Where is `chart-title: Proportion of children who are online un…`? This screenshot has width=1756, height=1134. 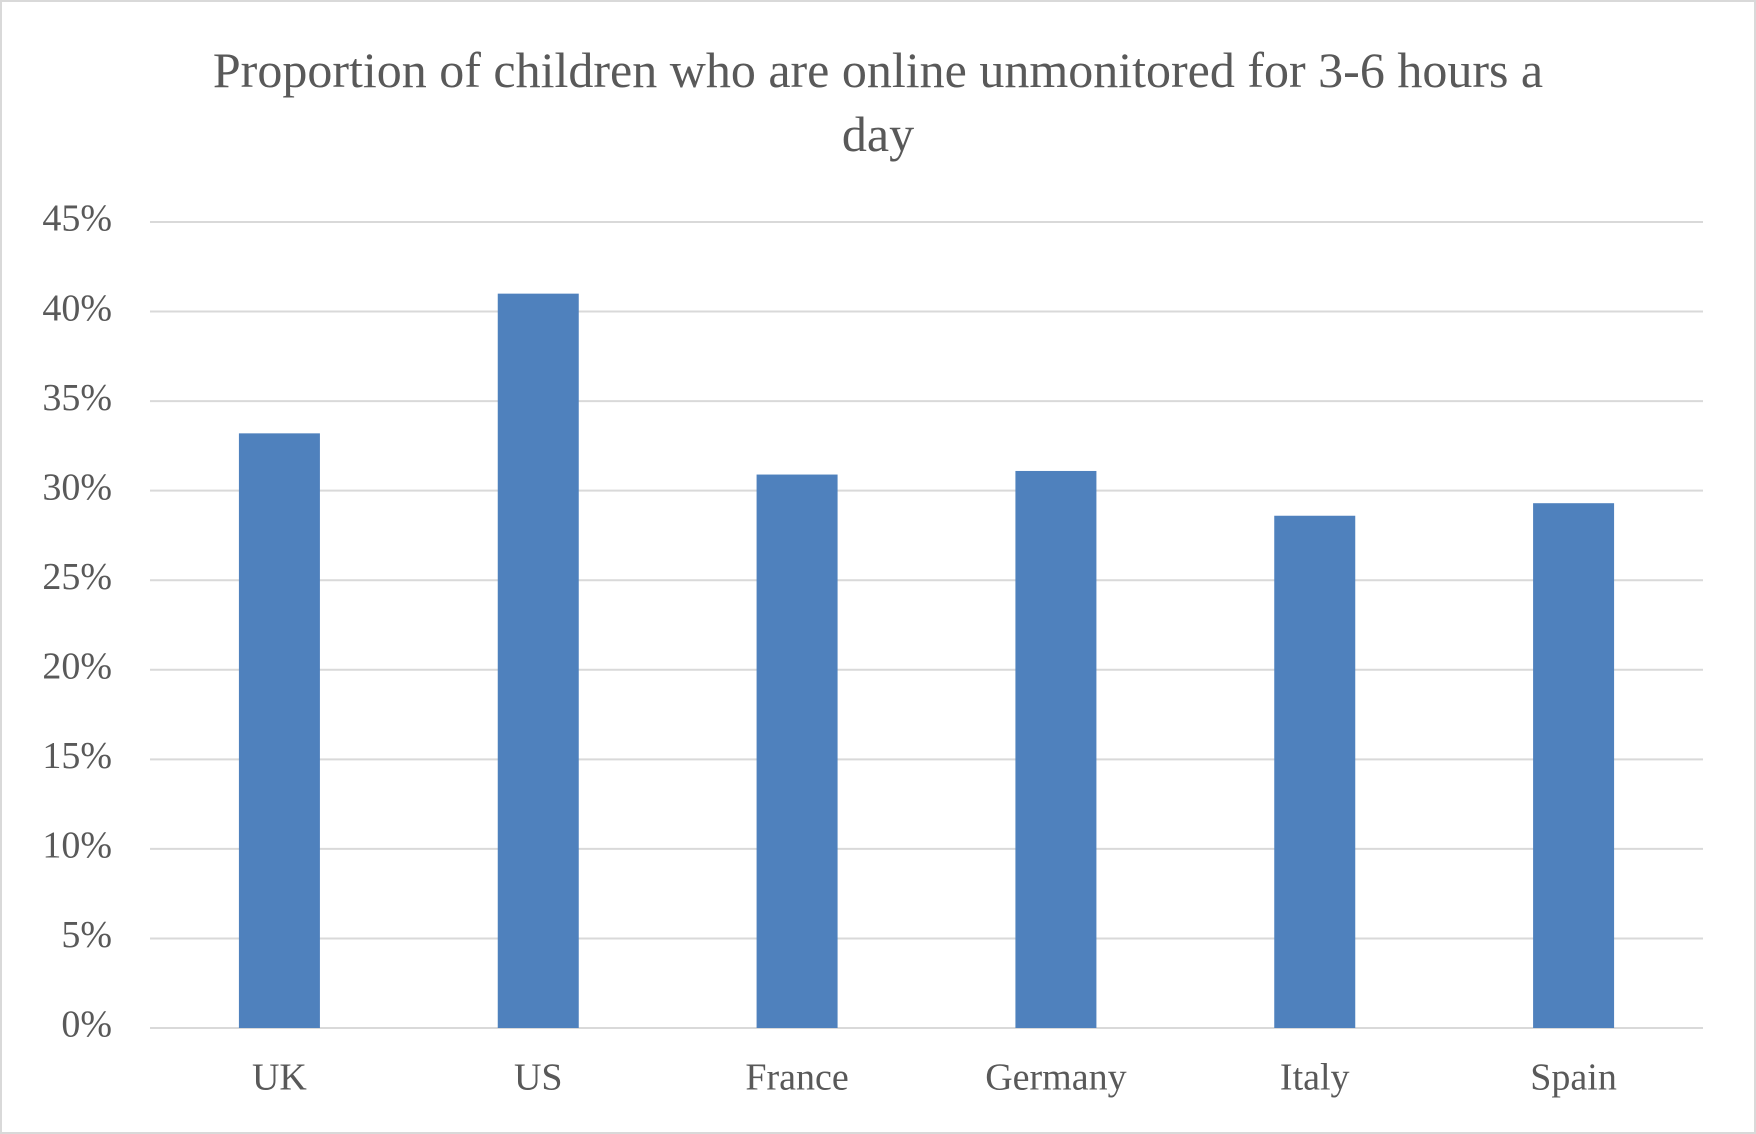
chart-title: Proportion of children who are online un… is located at coordinates (878, 102).